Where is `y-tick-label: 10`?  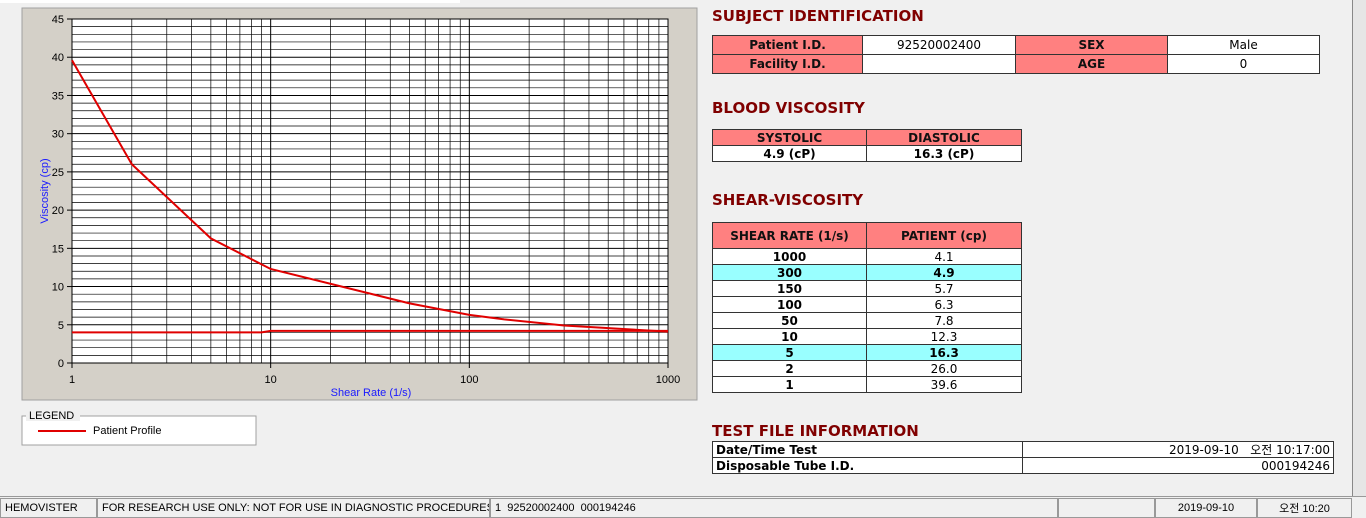 y-tick-label: 10 is located at coordinates (58, 288).